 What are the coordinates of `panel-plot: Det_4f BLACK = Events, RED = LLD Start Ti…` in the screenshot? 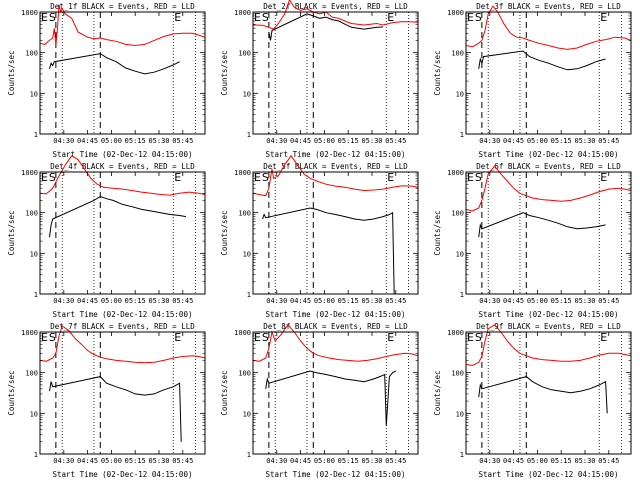 It's located at (106, 237).